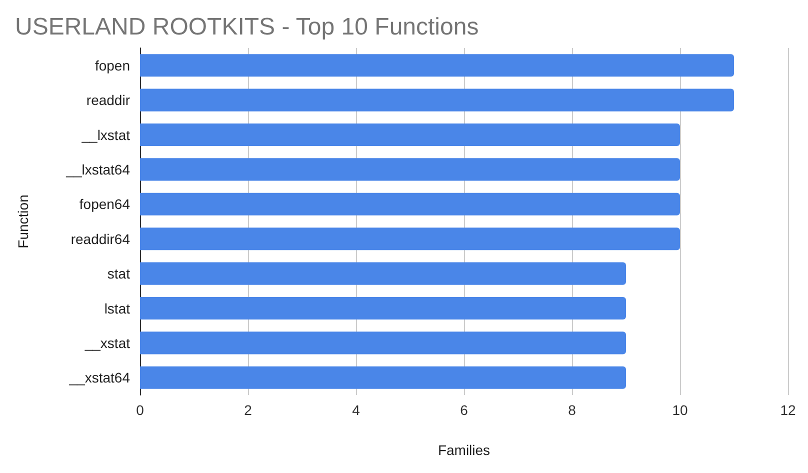  I want to click on y-tick-label: __xstat64, so click(99, 378).